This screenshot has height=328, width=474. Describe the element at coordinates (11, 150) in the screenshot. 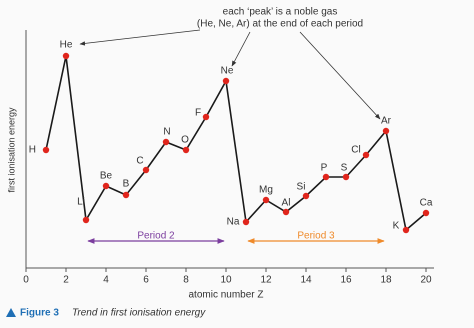

I see `y-axis-label: first ionisation energy` at that location.